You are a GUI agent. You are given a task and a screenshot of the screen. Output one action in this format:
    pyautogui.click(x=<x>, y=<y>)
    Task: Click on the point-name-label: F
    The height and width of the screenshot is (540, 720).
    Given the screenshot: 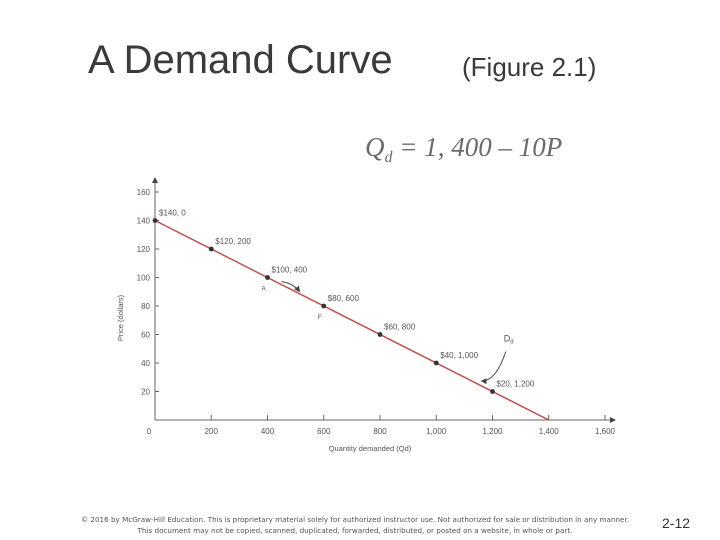 What is the action you would take?
    pyautogui.click(x=320, y=317)
    